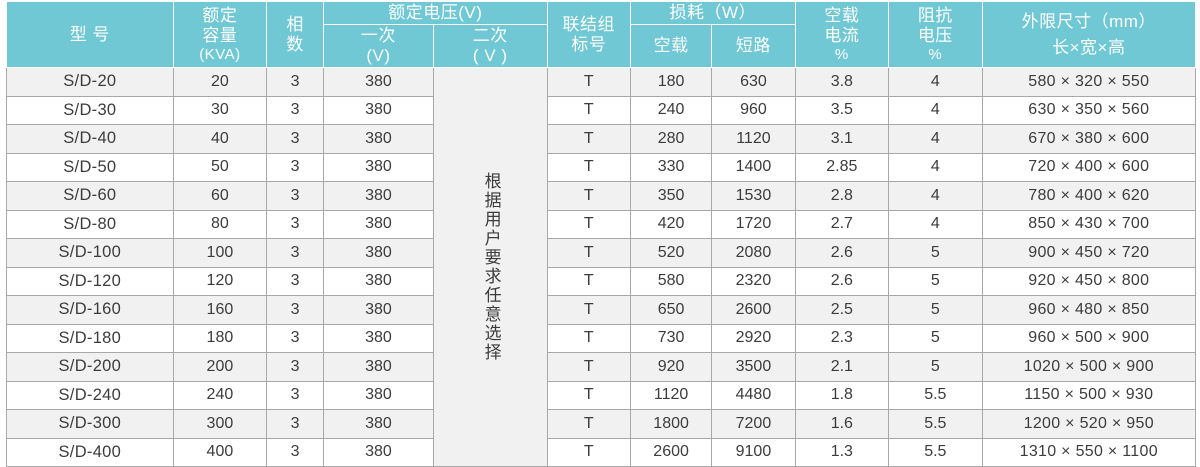  I want to click on header-connection-group: 联结组 标号, so click(588, 35).